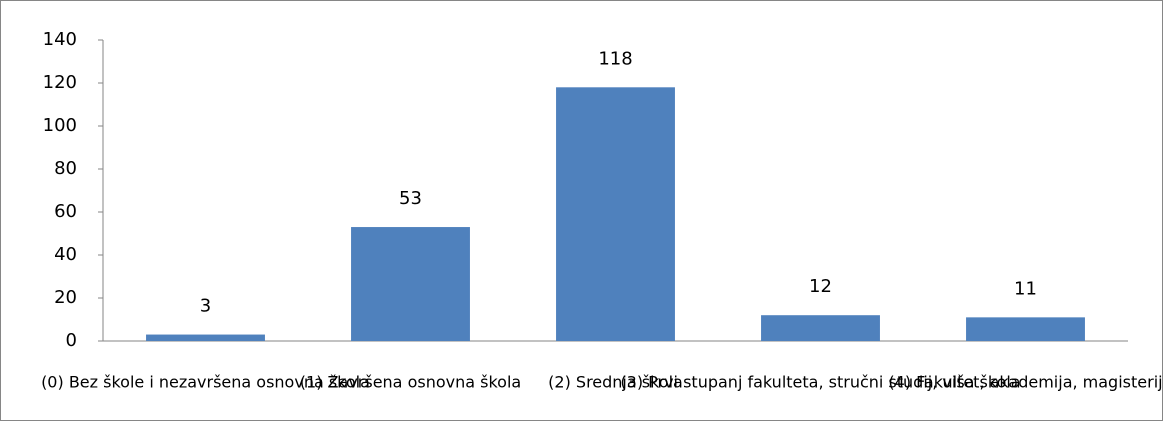  I want to click on data-label: 3, so click(205, 306).